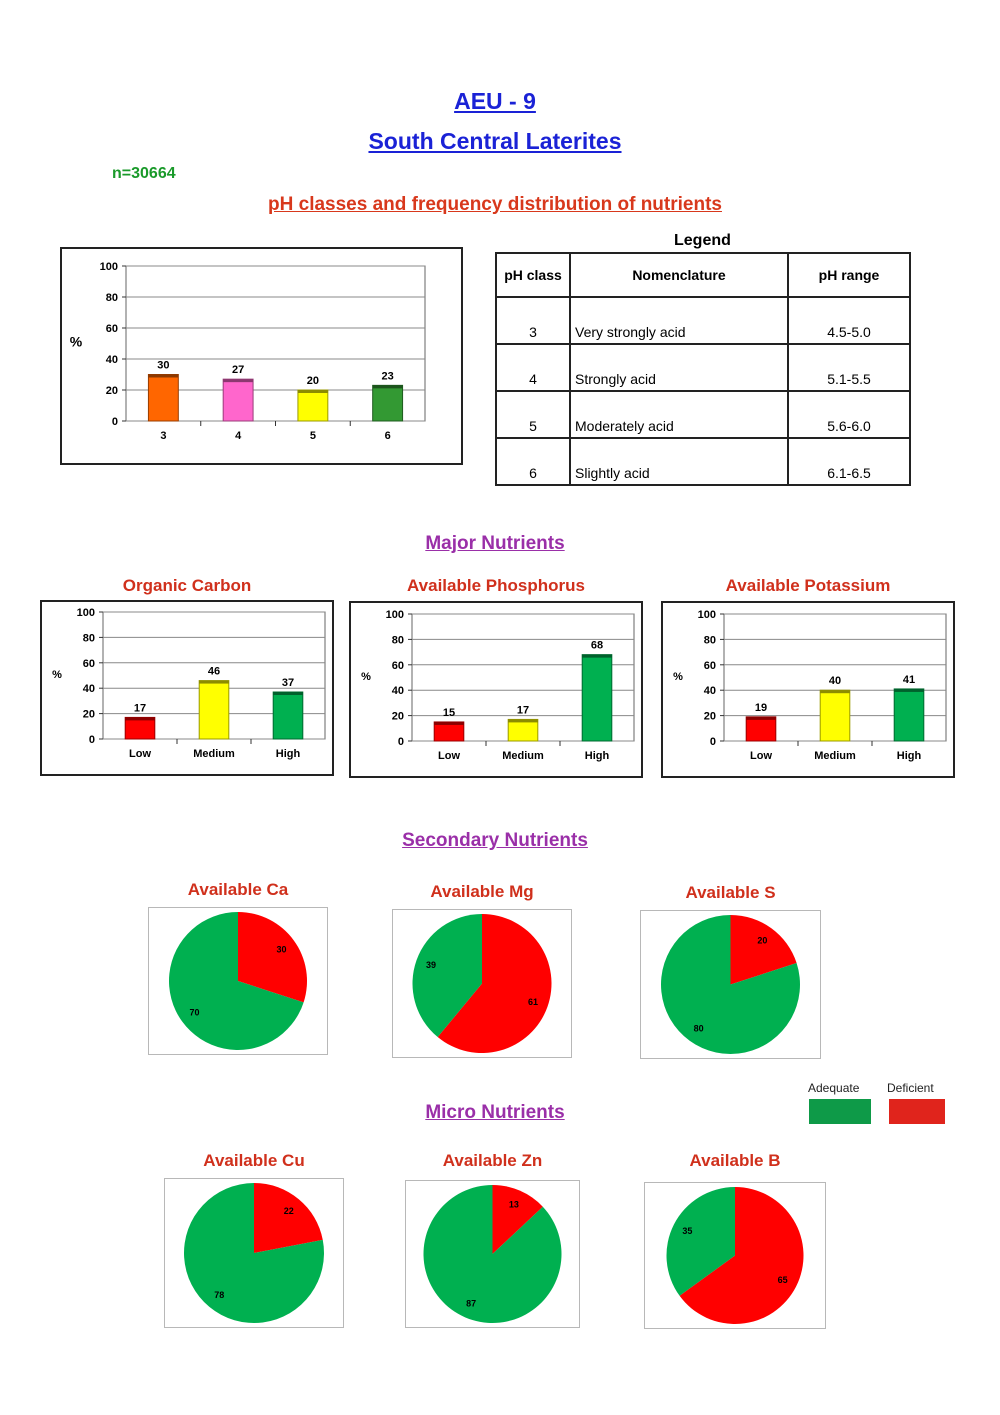  I want to click on p-chart-frame: 0 20 40 60 80 100% 15 Low 17 Medium 68 High, so click(496, 689).